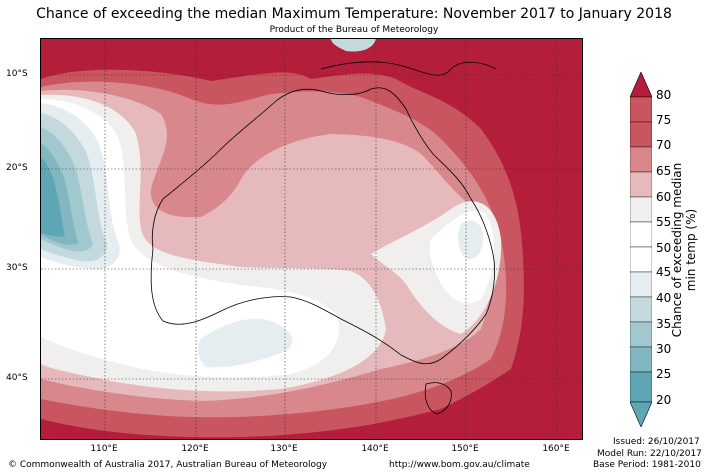  What do you see at coordinates (664, 248) in the screenshot?
I see `colorbar-tick-50: 50` at bounding box center [664, 248].